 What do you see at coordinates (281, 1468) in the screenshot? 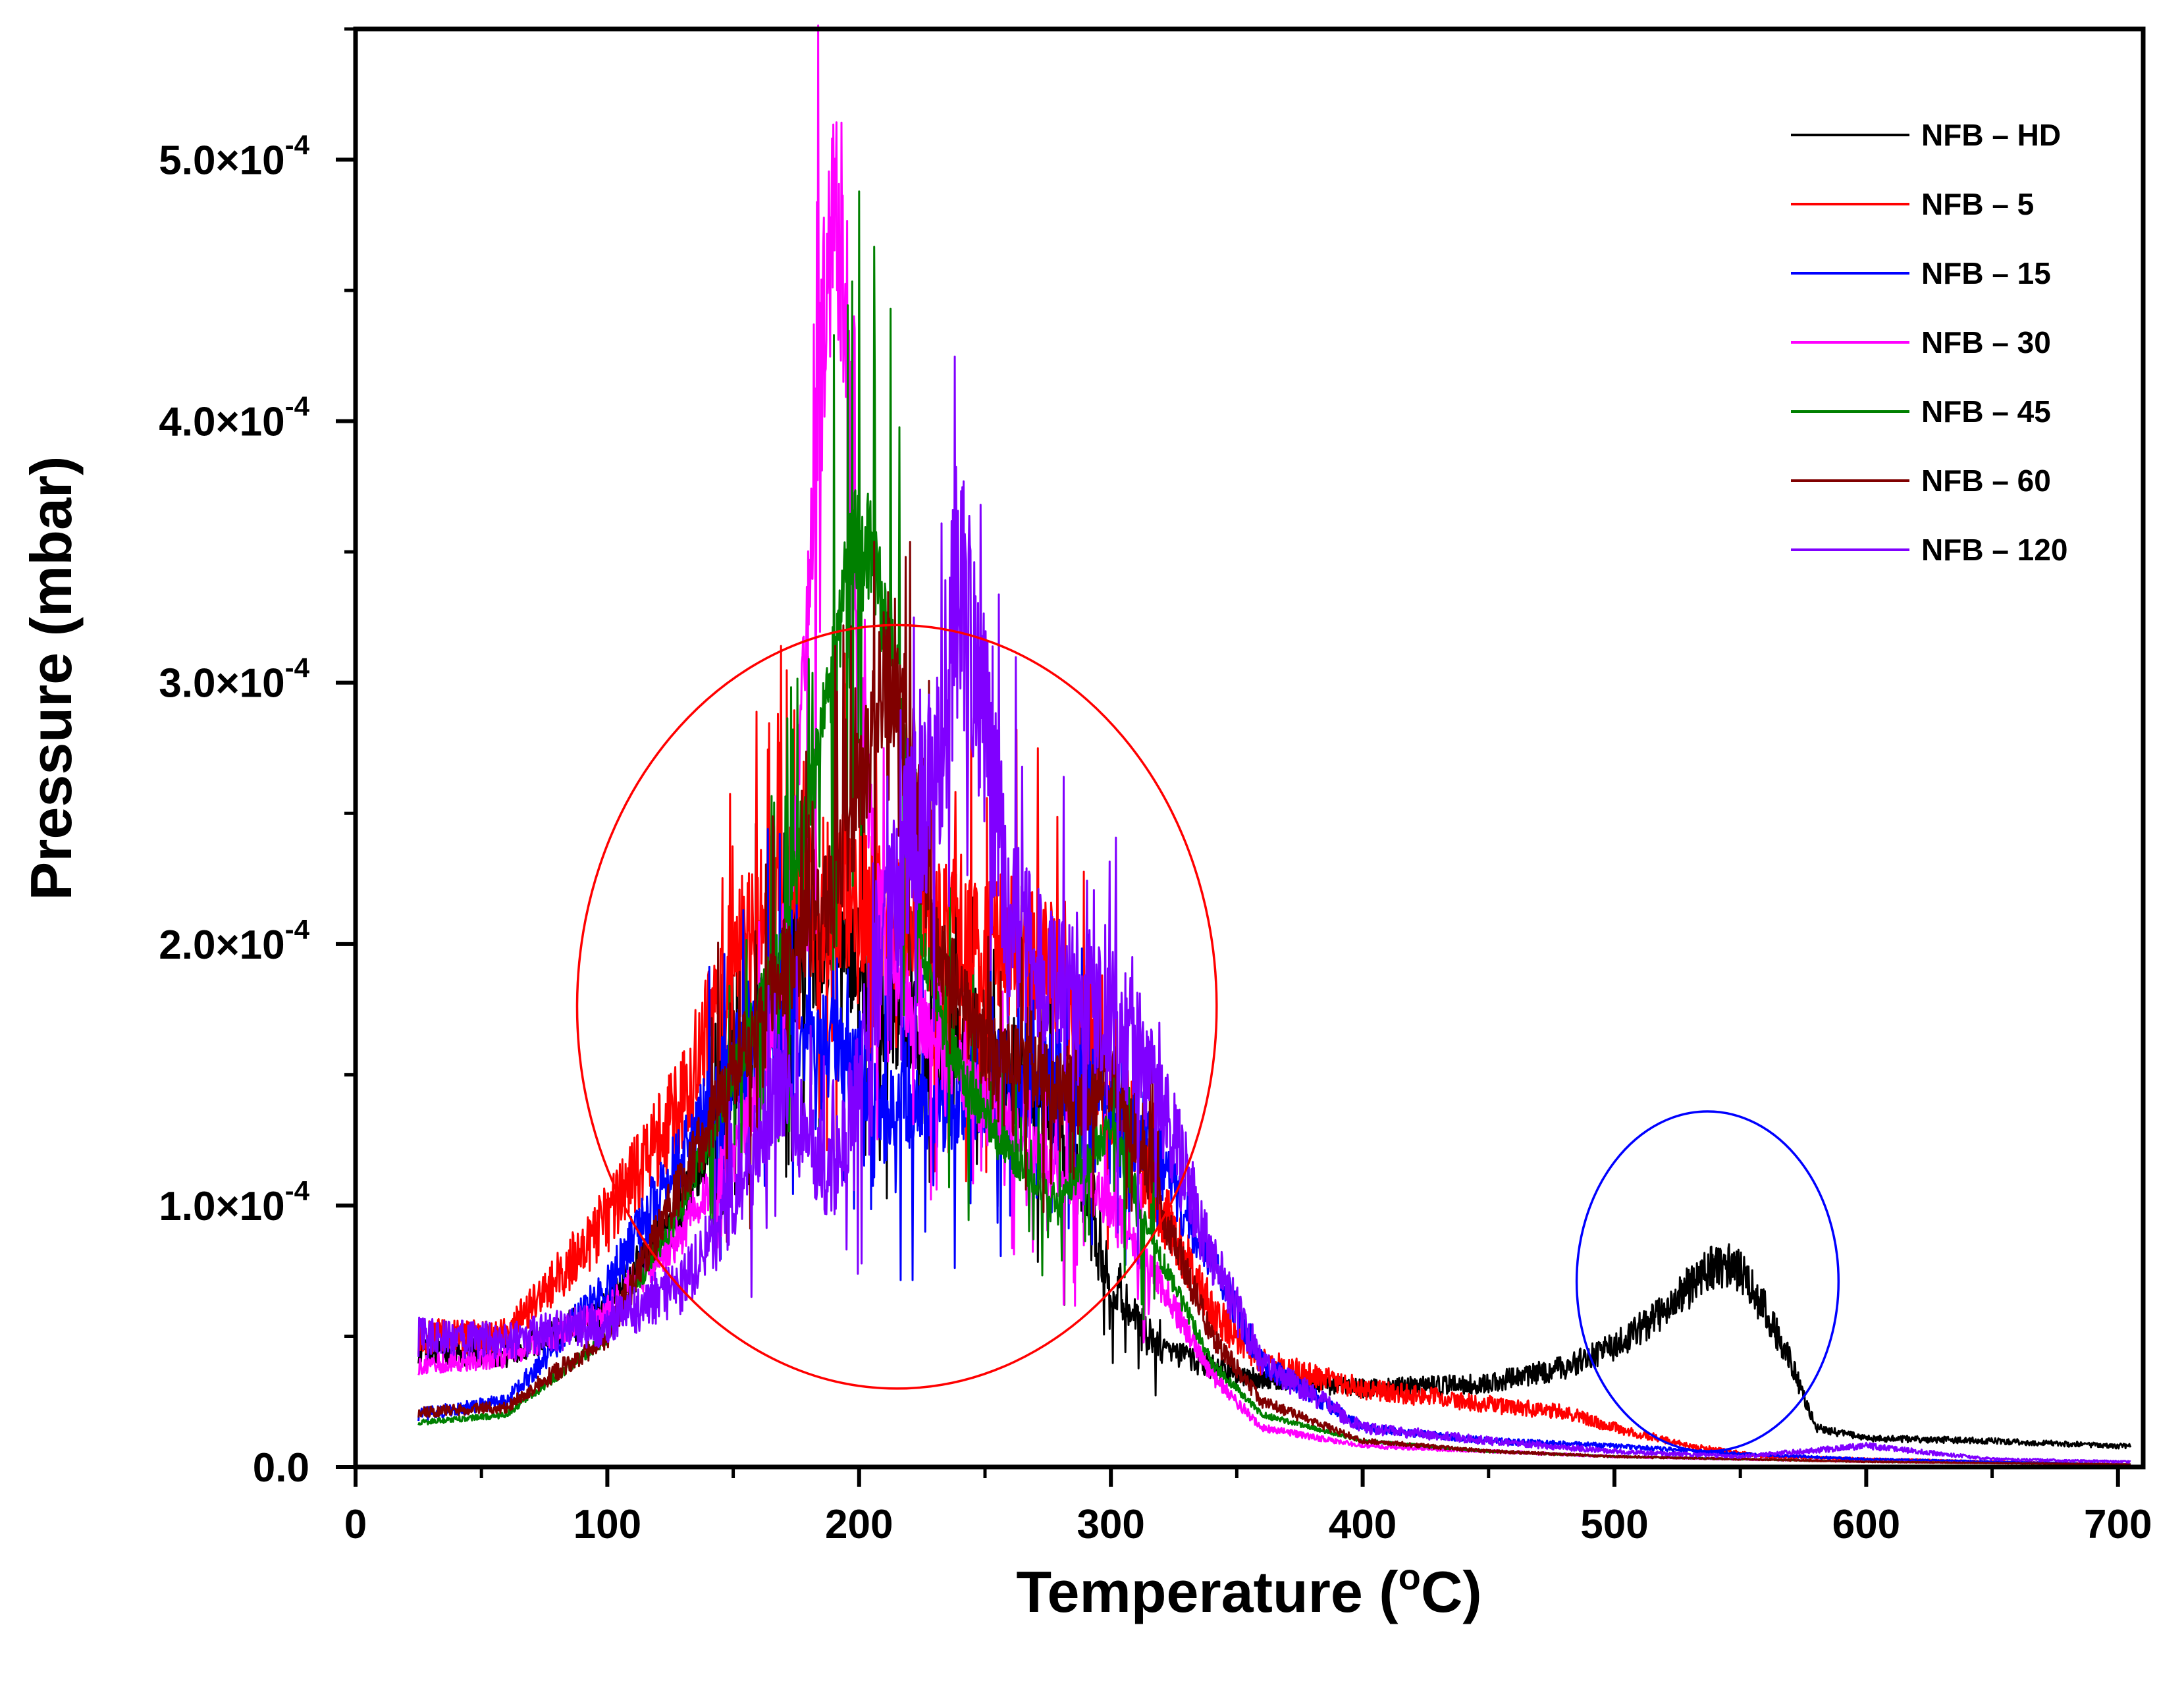
I see `y-tick-label: 0.0` at bounding box center [281, 1468].